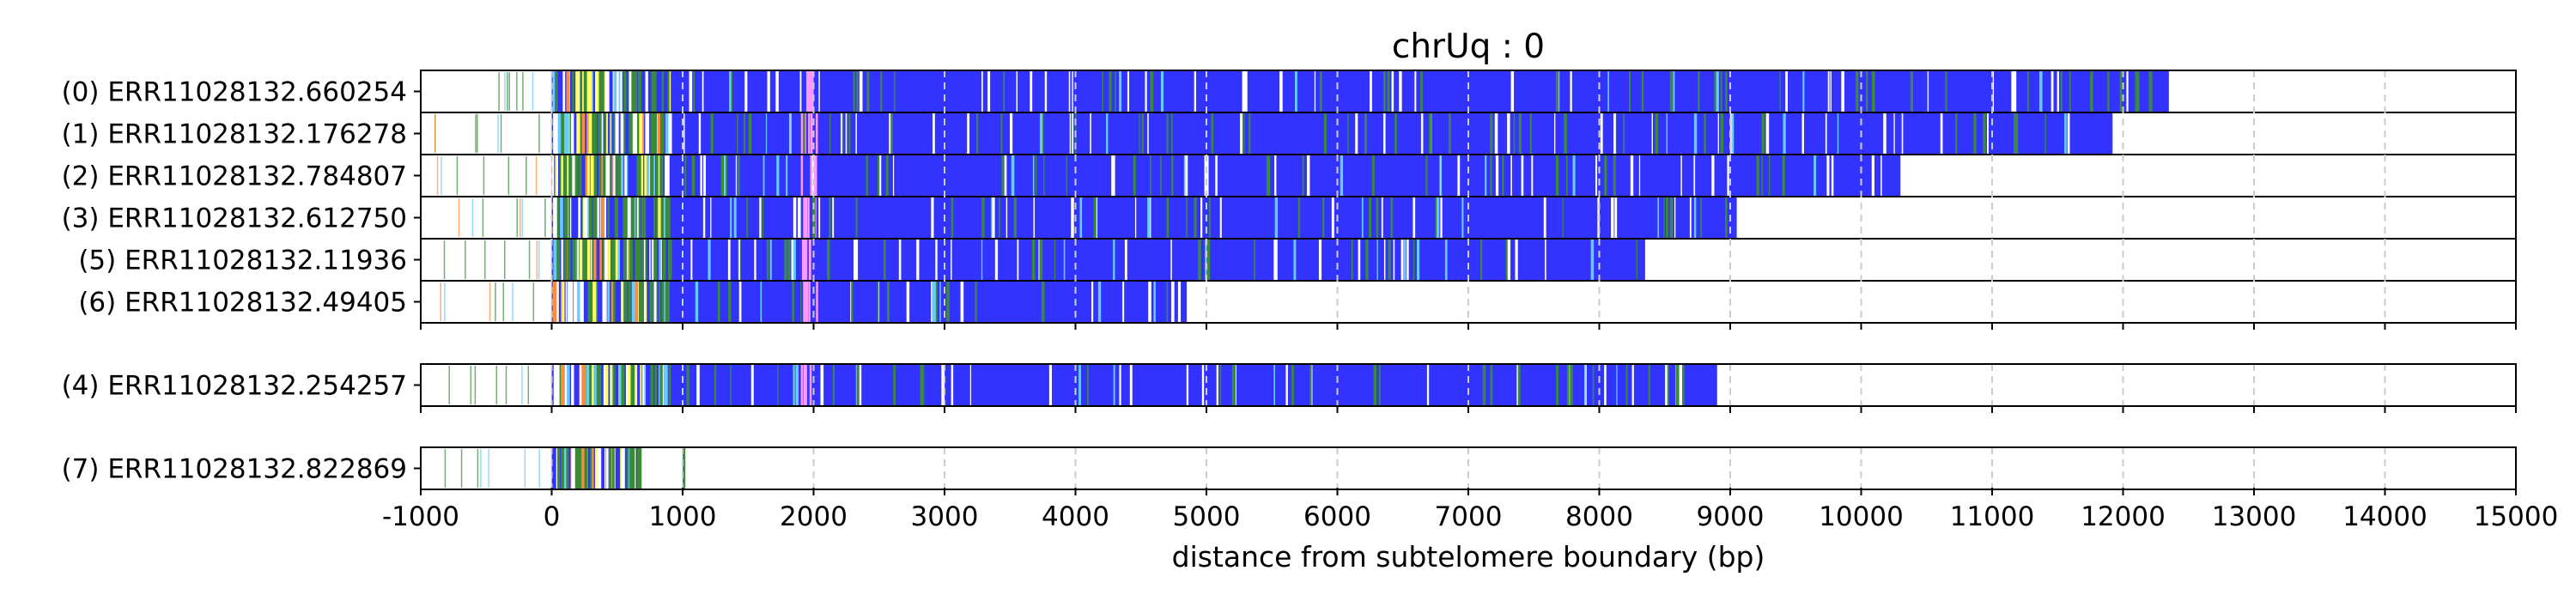 This screenshot has width=2576, height=601. I want to click on panel-background, so click(1469, 468).